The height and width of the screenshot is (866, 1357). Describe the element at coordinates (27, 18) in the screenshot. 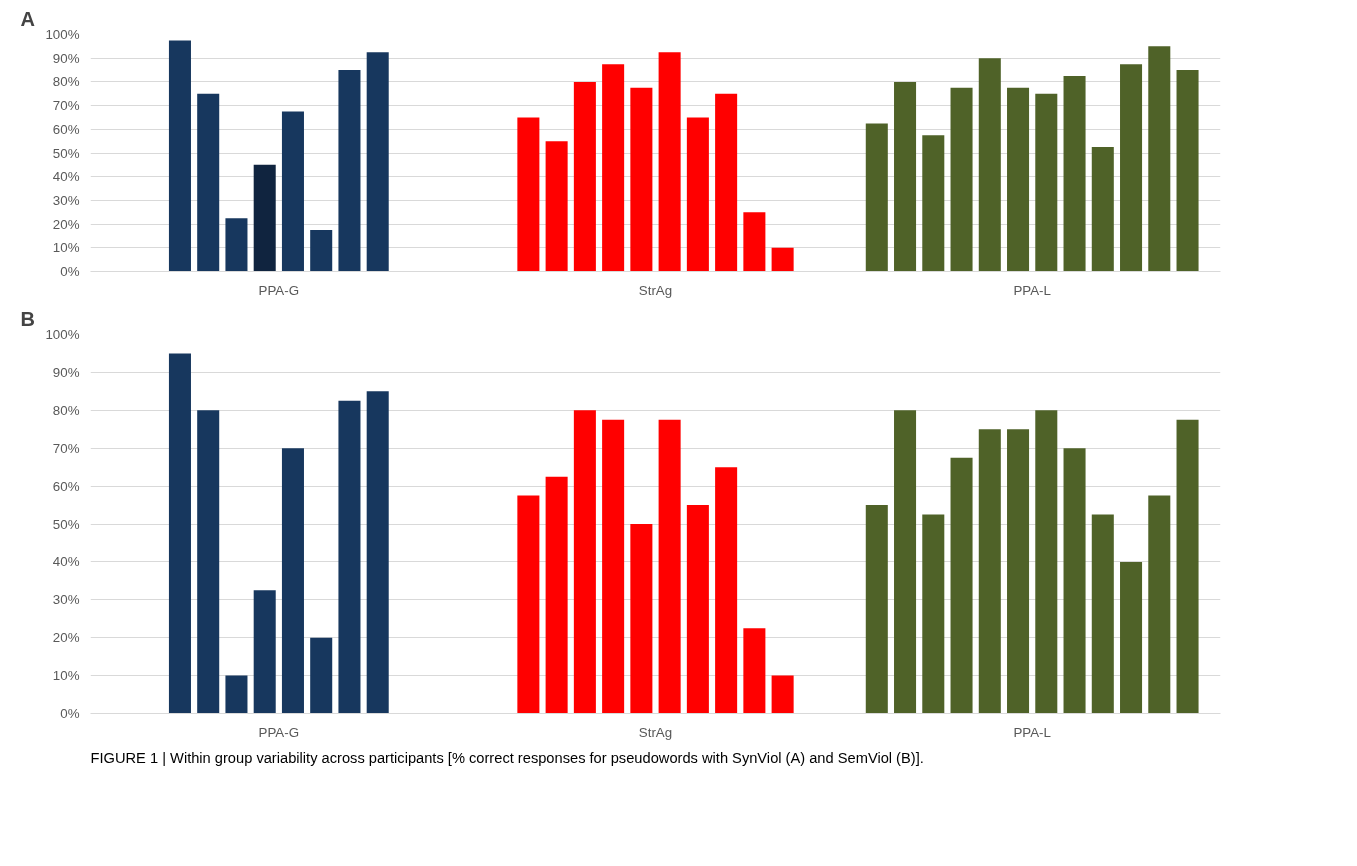

I see `chart-title: A` at that location.